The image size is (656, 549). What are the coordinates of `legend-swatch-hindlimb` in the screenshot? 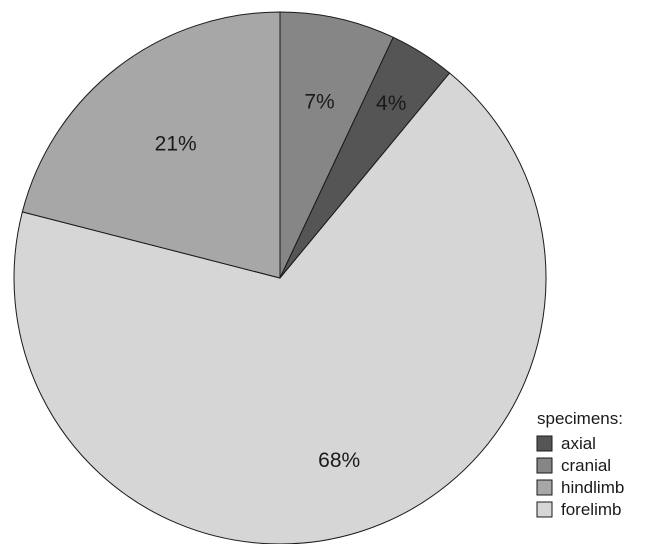 It's located at (544, 487).